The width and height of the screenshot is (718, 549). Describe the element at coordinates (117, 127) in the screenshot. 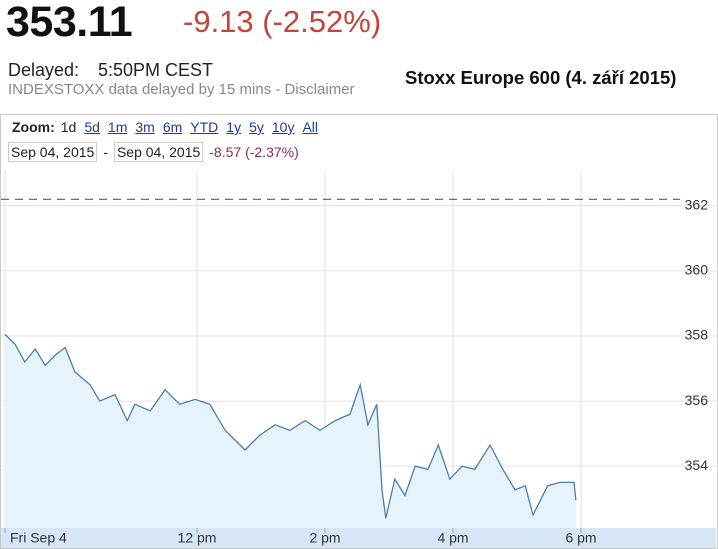

I see `zoom-option: 1m` at that location.